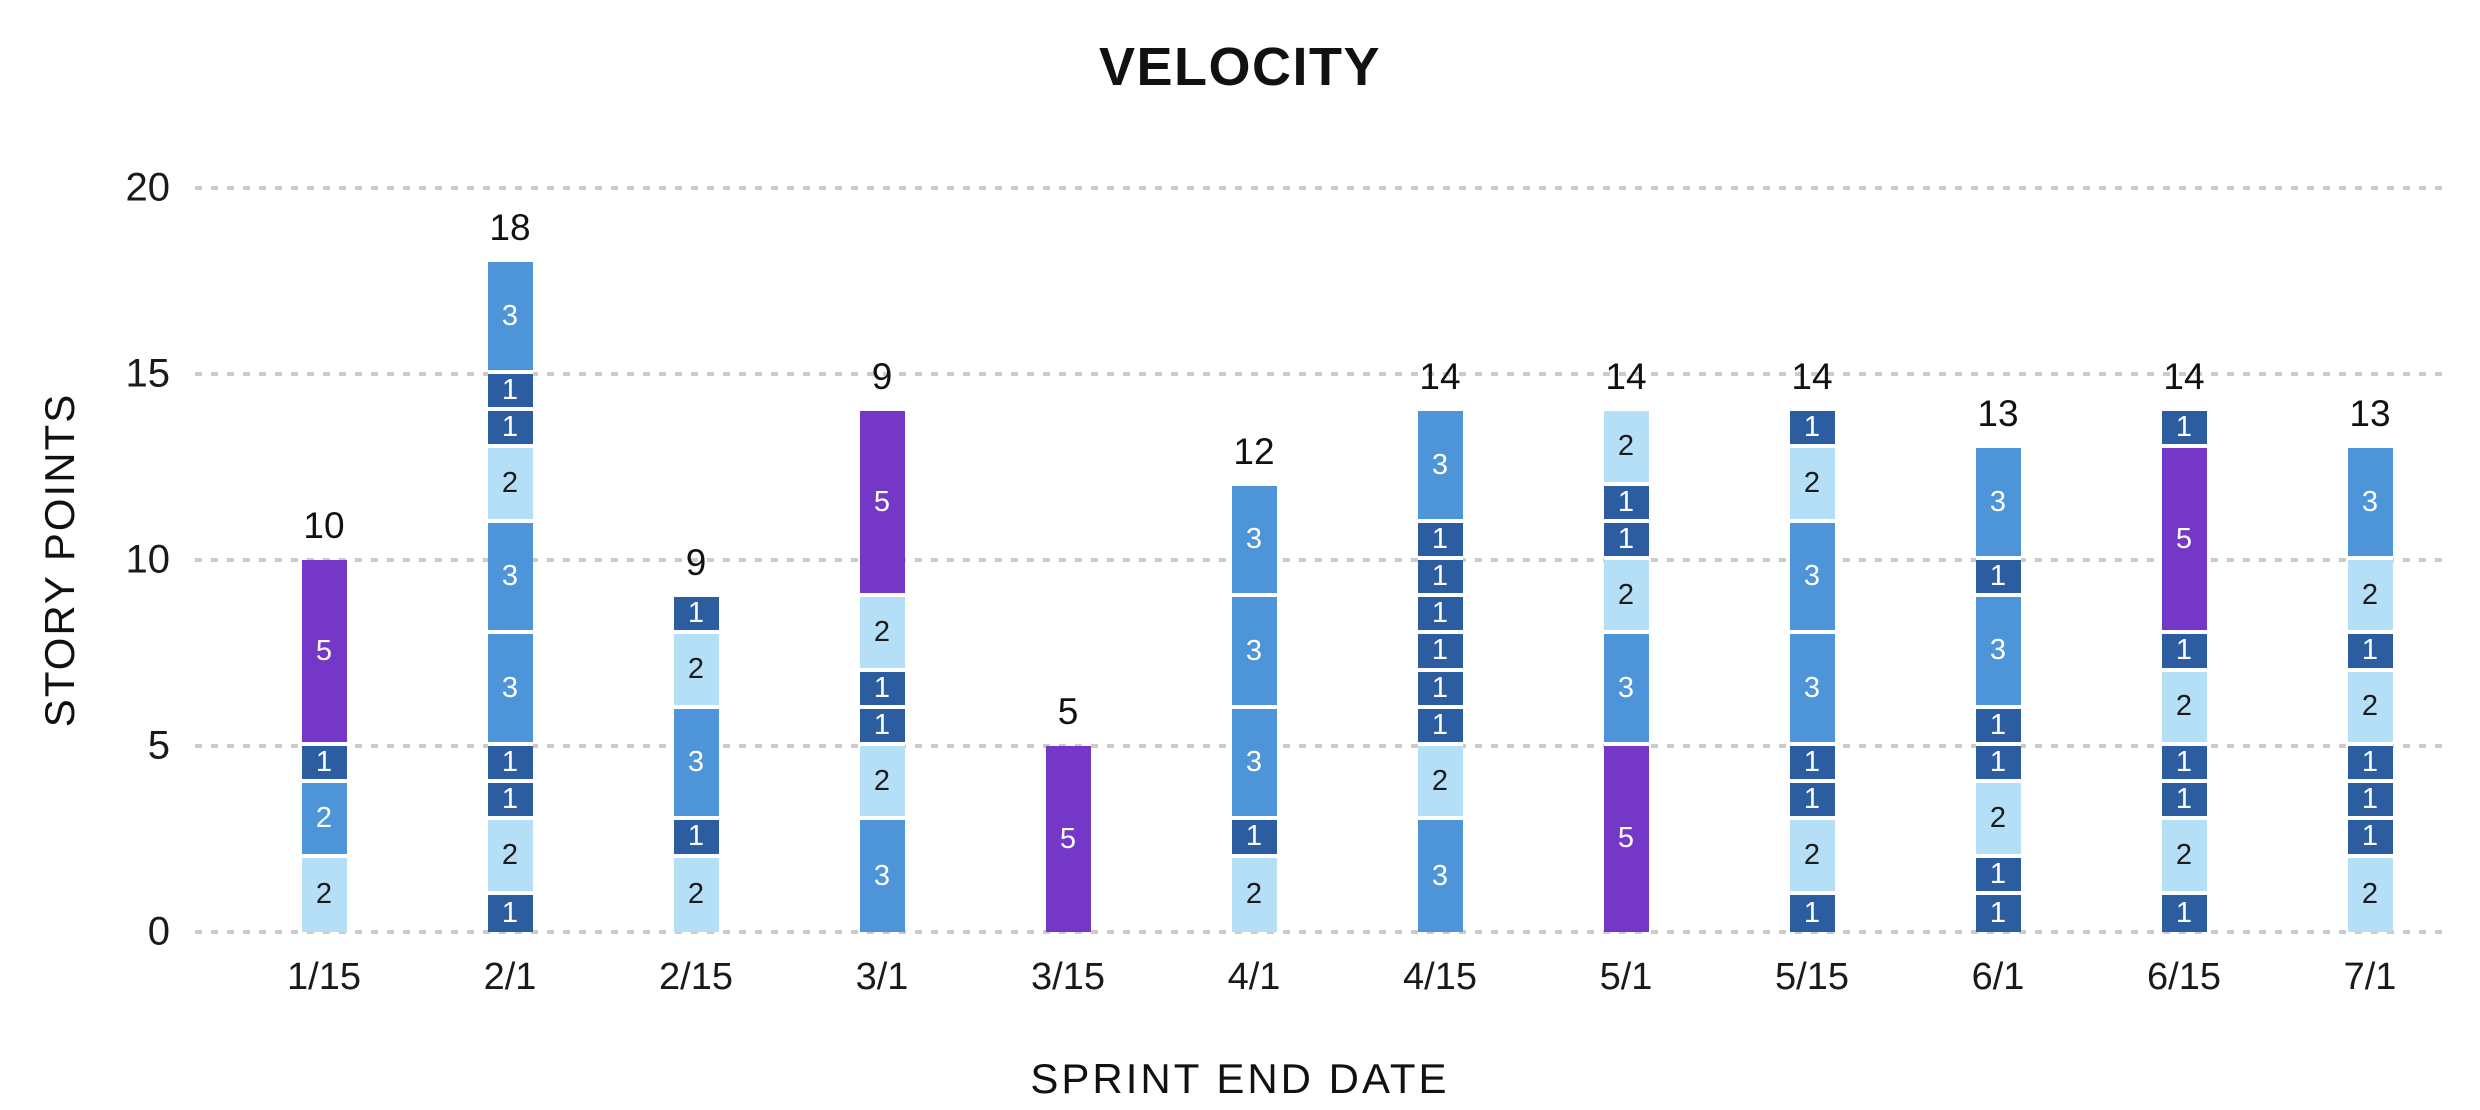 The width and height of the screenshot is (2480, 1110). Describe the element at coordinates (510, 228) in the screenshot. I see `bar-total-label: 18` at that location.